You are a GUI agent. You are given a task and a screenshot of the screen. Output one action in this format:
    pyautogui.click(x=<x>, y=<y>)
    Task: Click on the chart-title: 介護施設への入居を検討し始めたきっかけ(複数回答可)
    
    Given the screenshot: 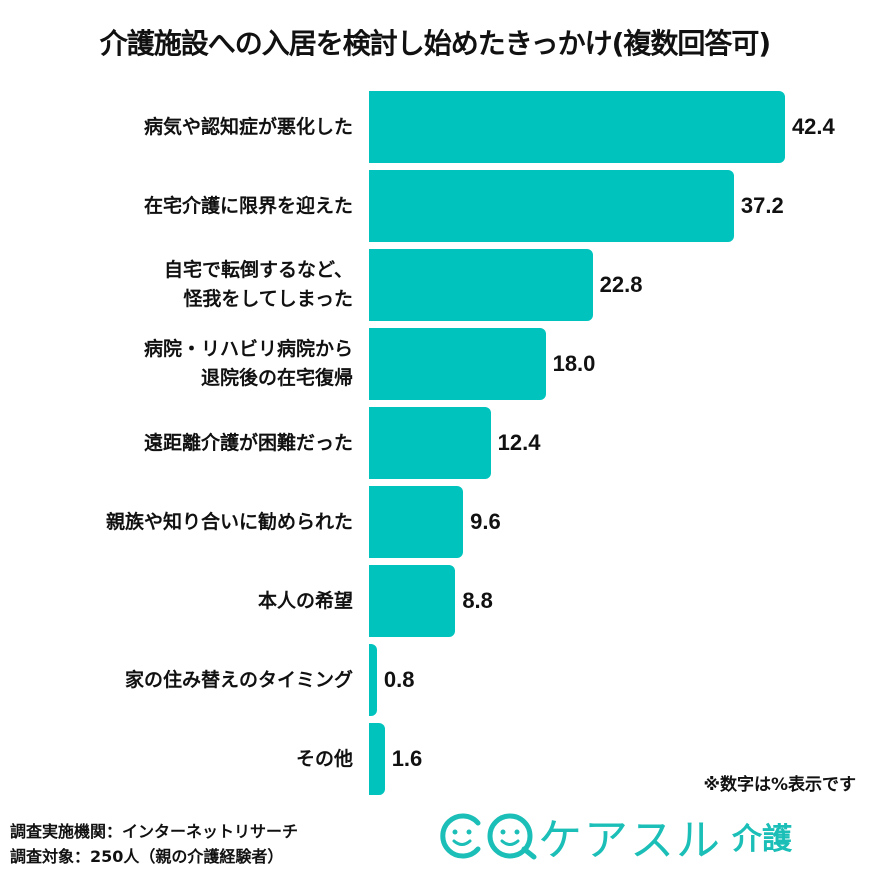 What is the action you would take?
    pyautogui.click(x=435, y=43)
    